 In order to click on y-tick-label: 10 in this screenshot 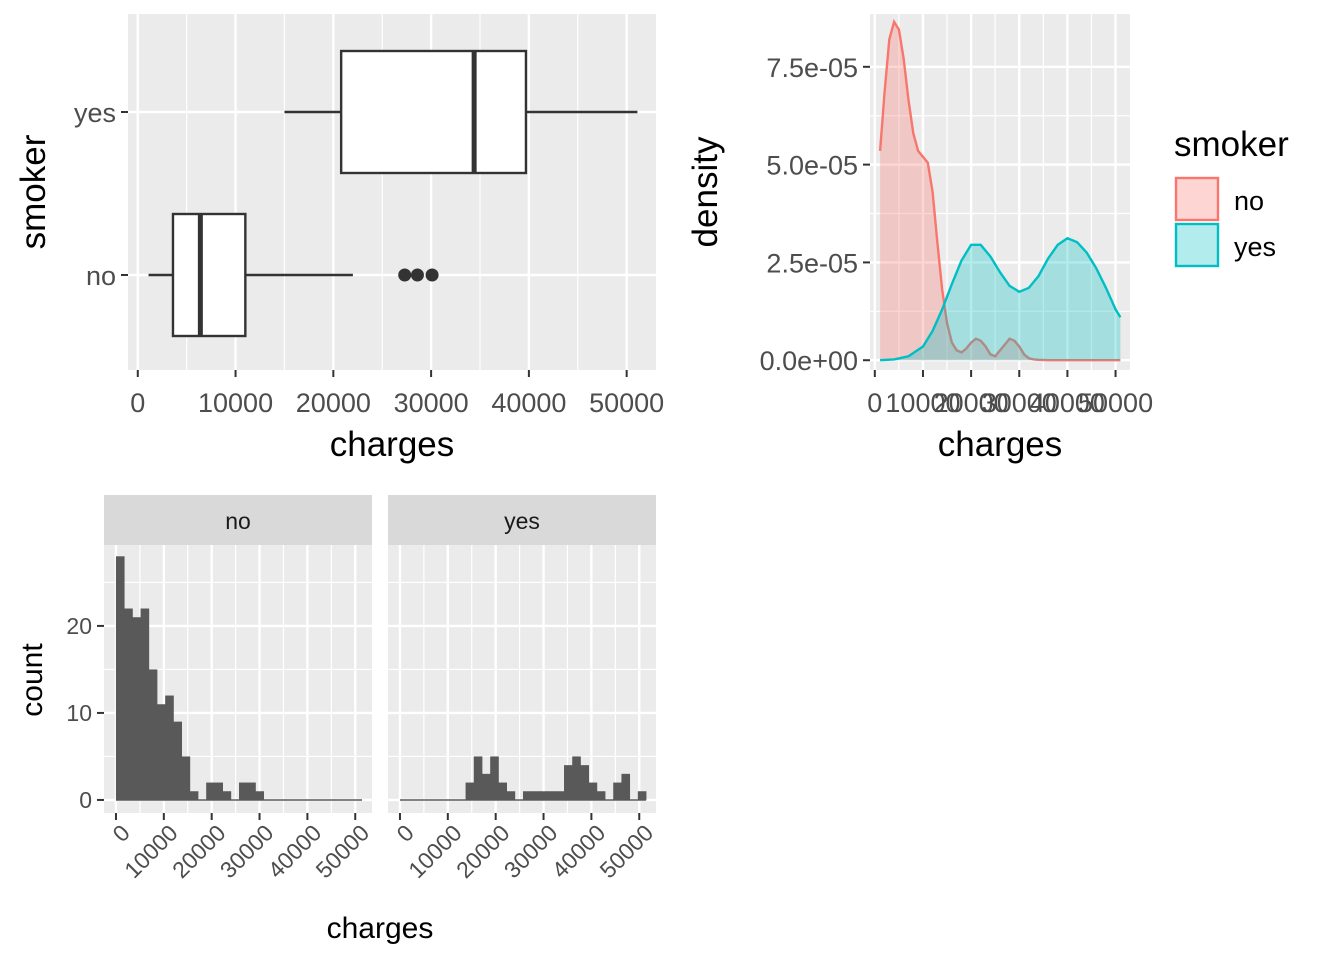, I will do `click(79, 713)`.